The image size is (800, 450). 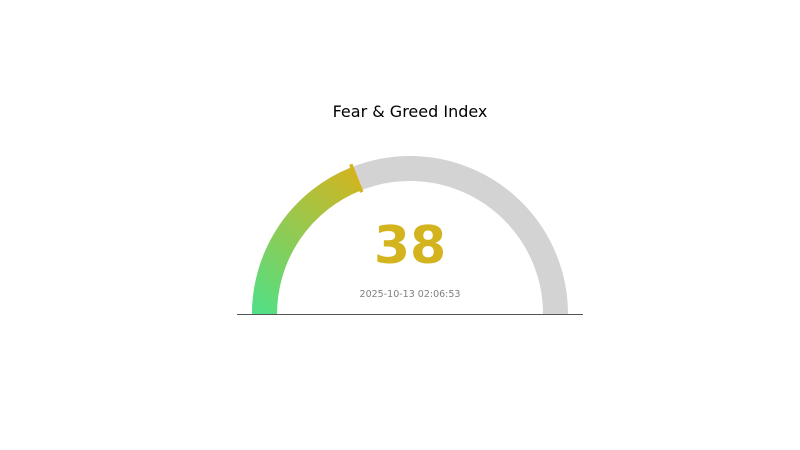 What do you see at coordinates (307, 241) in the screenshot?
I see `gauge-value-arc` at bounding box center [307, 241].